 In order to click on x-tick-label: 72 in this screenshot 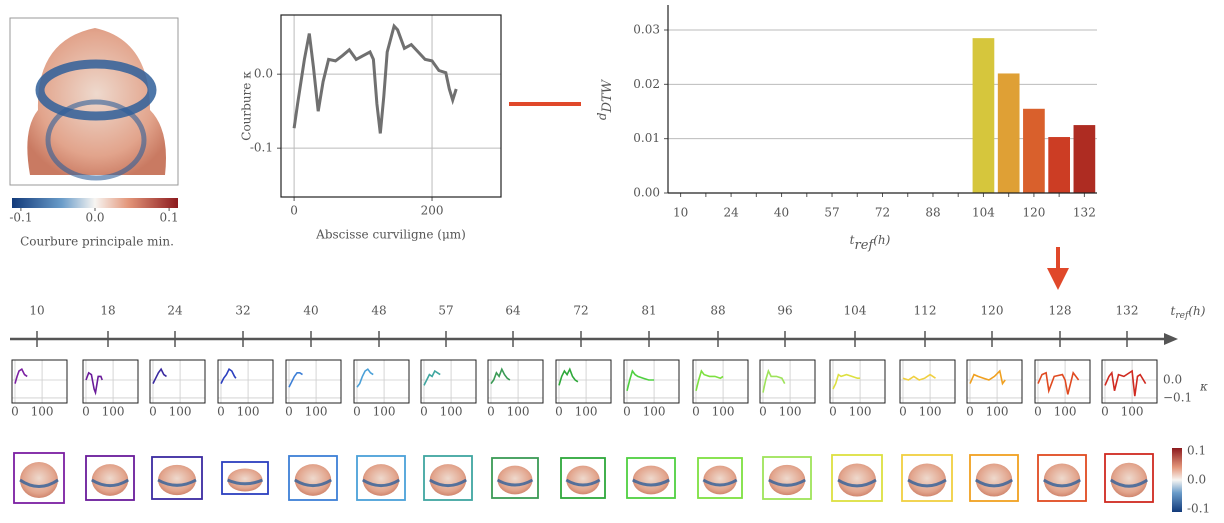, I will do `click(882, 213)`.